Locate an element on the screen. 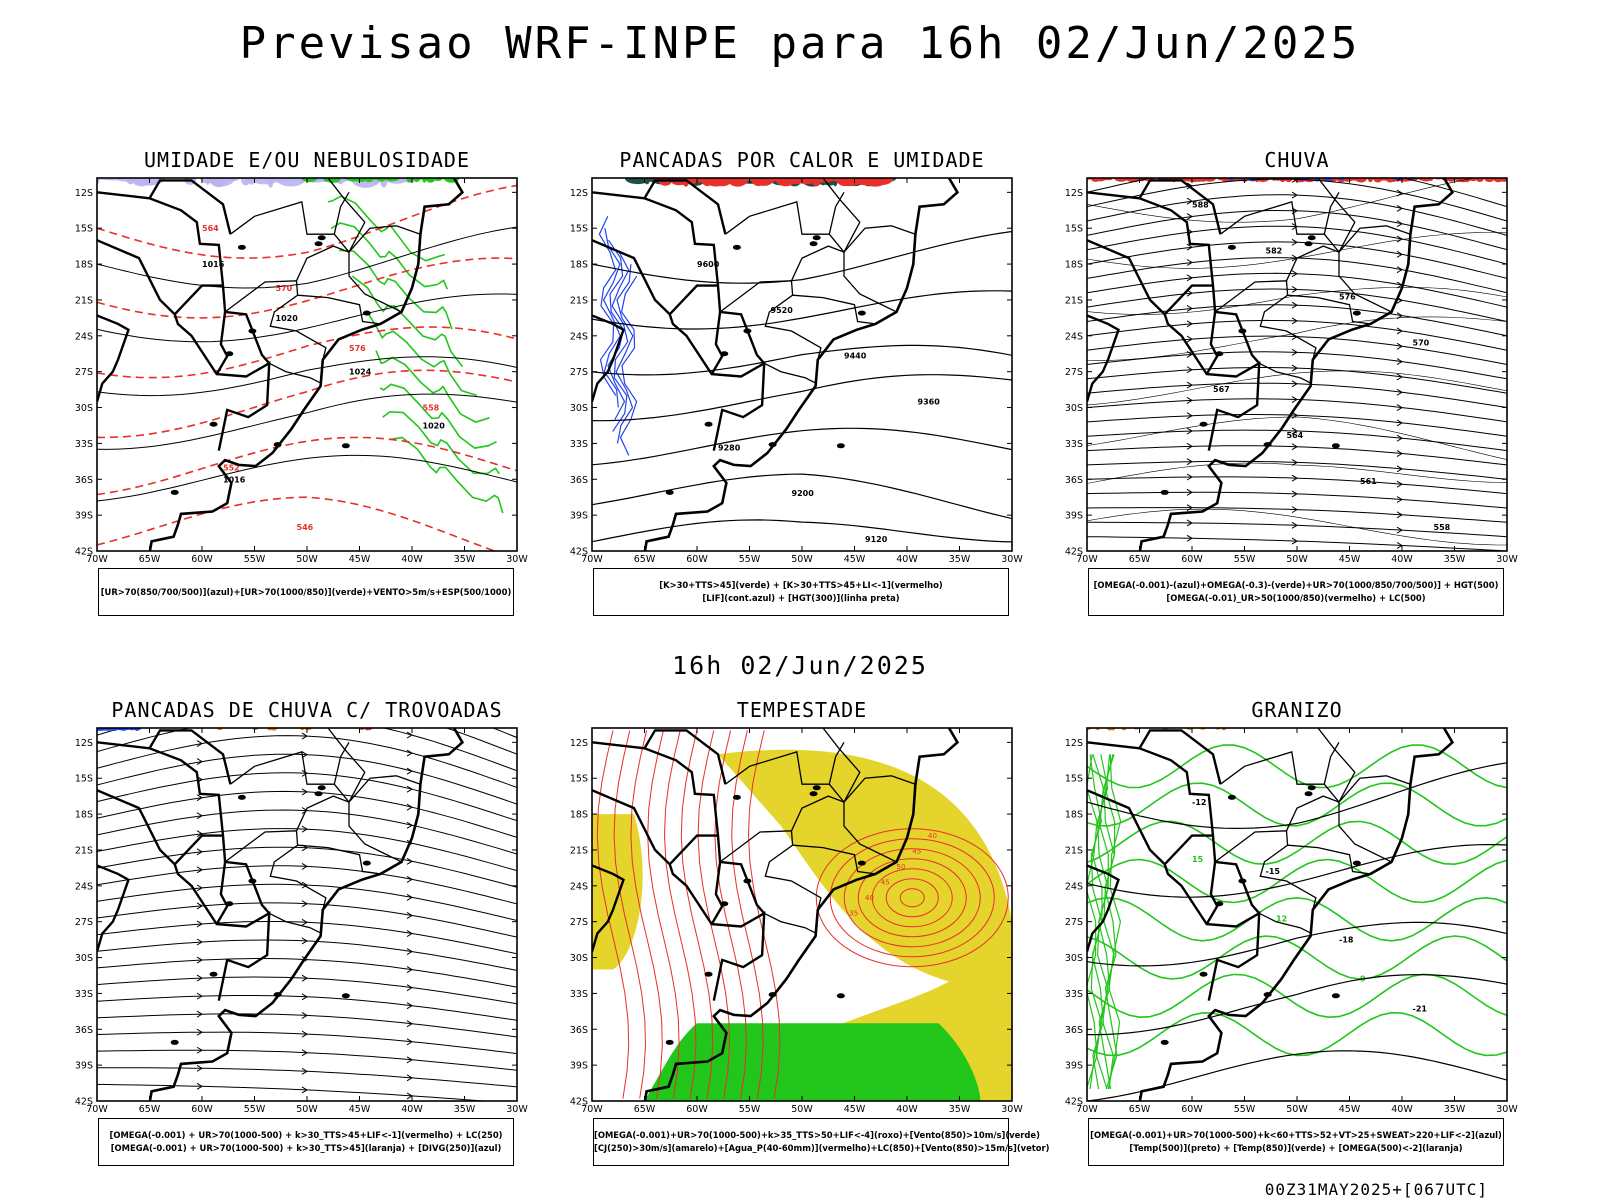 This screenshot has height=1200, width=1600. panel-title: CHUVA is located at coordinates (1297, 160).